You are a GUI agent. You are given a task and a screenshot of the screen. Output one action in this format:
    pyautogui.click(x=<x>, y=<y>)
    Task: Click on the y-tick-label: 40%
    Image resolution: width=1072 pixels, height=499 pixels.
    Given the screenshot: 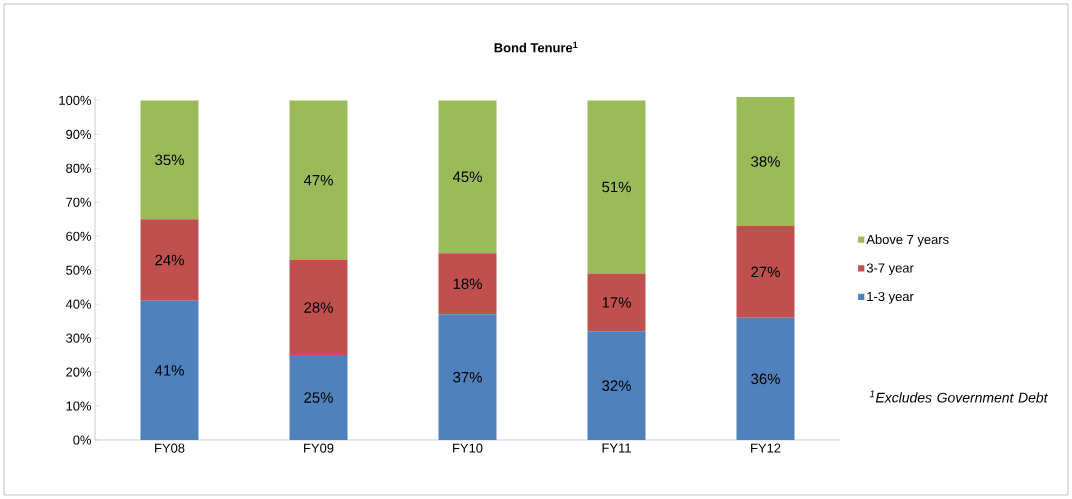 What is the action you would take?
    pyautogui.click(x=78, y=304)
    